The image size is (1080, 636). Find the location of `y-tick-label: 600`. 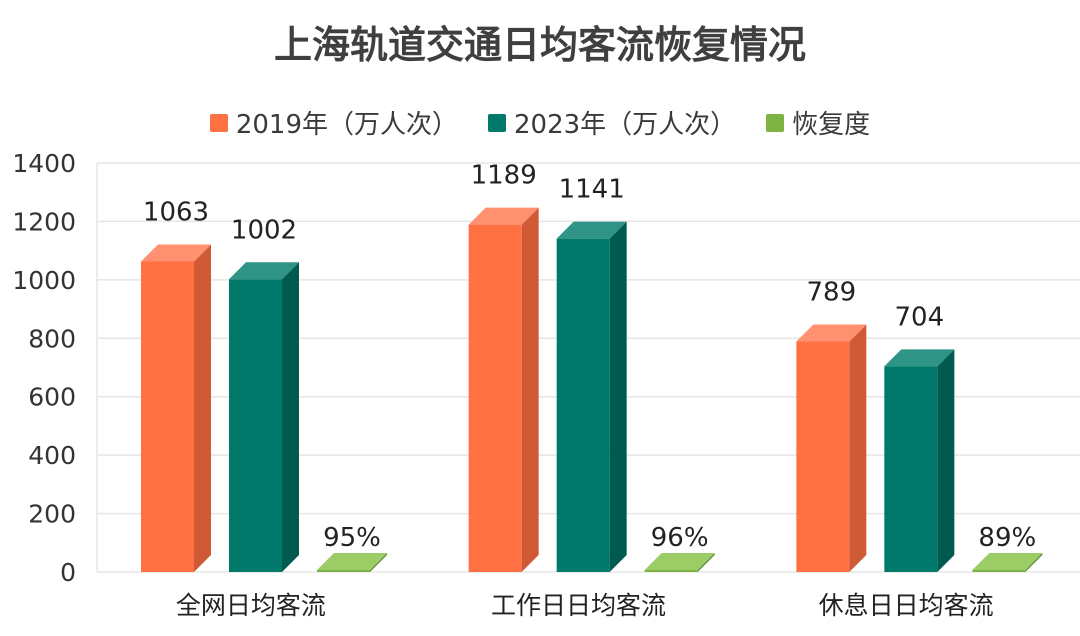

y-tick-label: 600 is located at coordinates (52, 397).